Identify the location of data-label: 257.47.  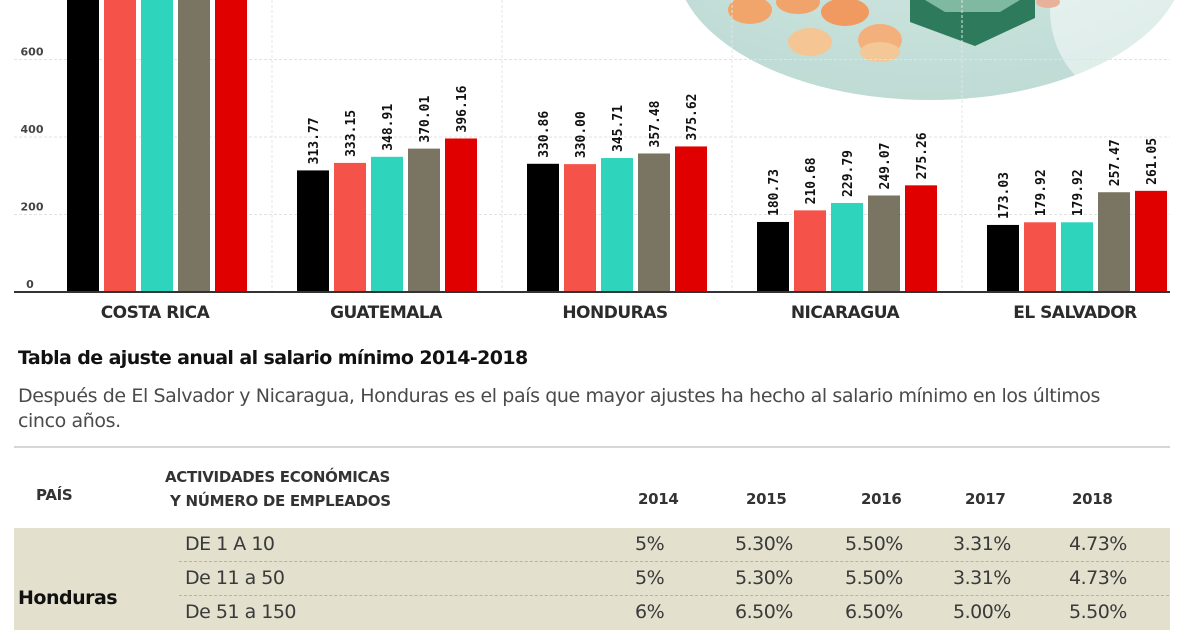
(1115, 162).